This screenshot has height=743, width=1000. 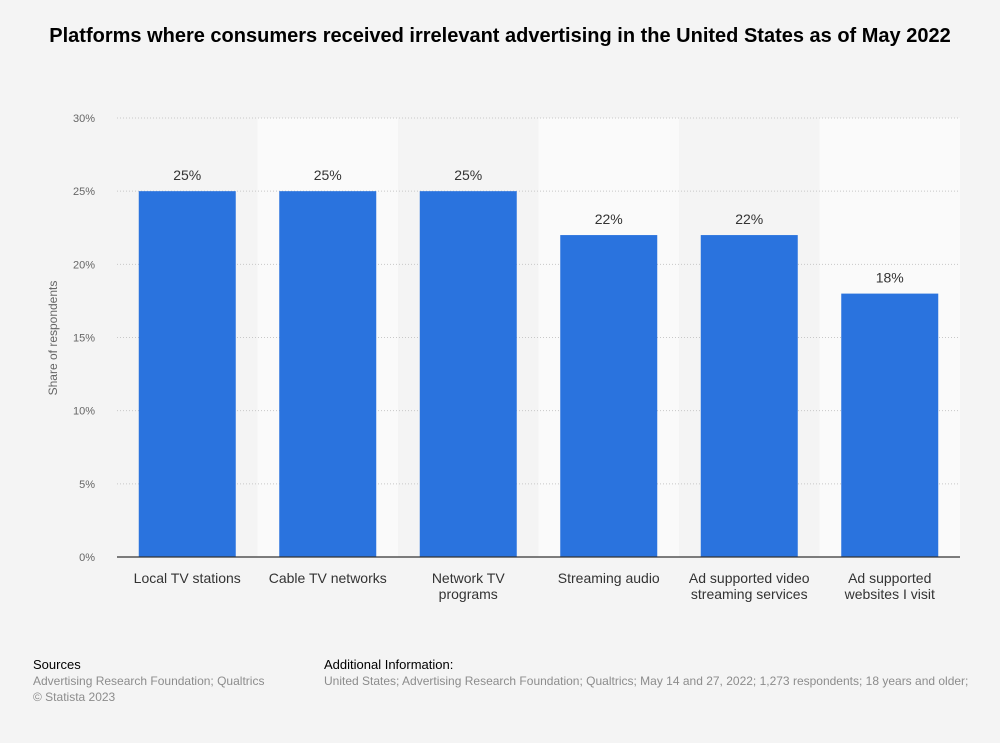 I want to click on bar-value-label: 18%, so click(x=890, y=278).